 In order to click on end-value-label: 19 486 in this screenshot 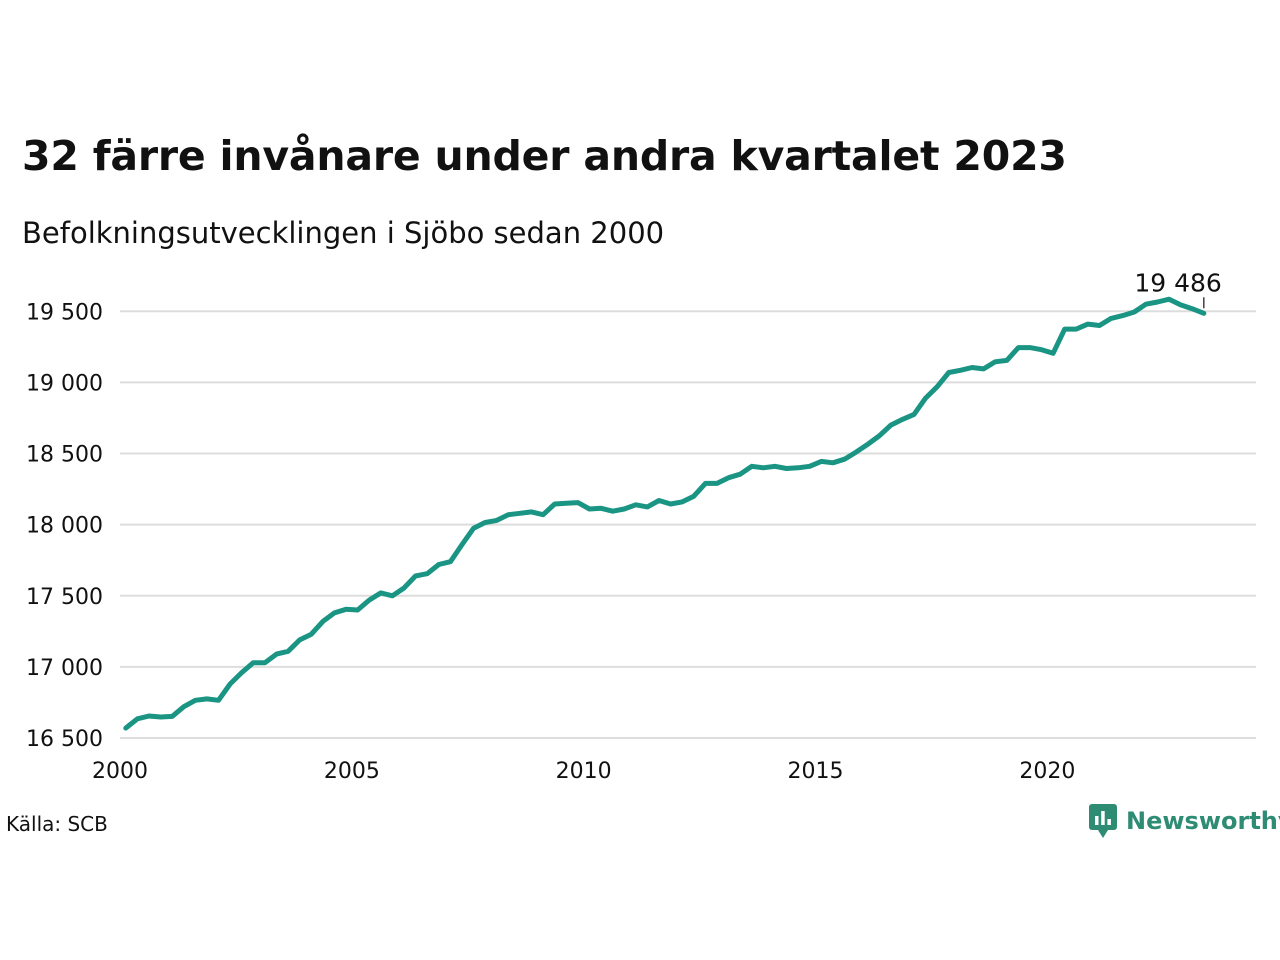, I will do `click(1177, 282)`.